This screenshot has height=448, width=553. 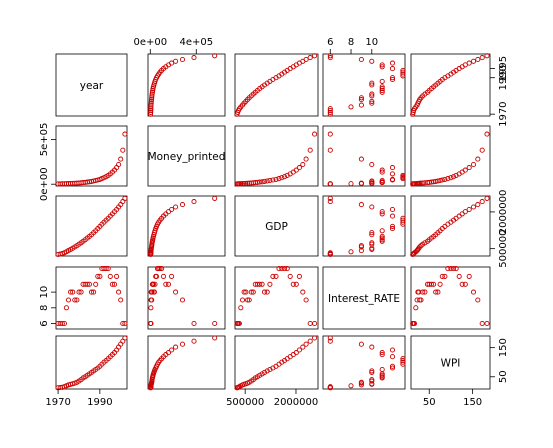 I want to click on panel-WPI-vs-year, so click(x=91, y=362).